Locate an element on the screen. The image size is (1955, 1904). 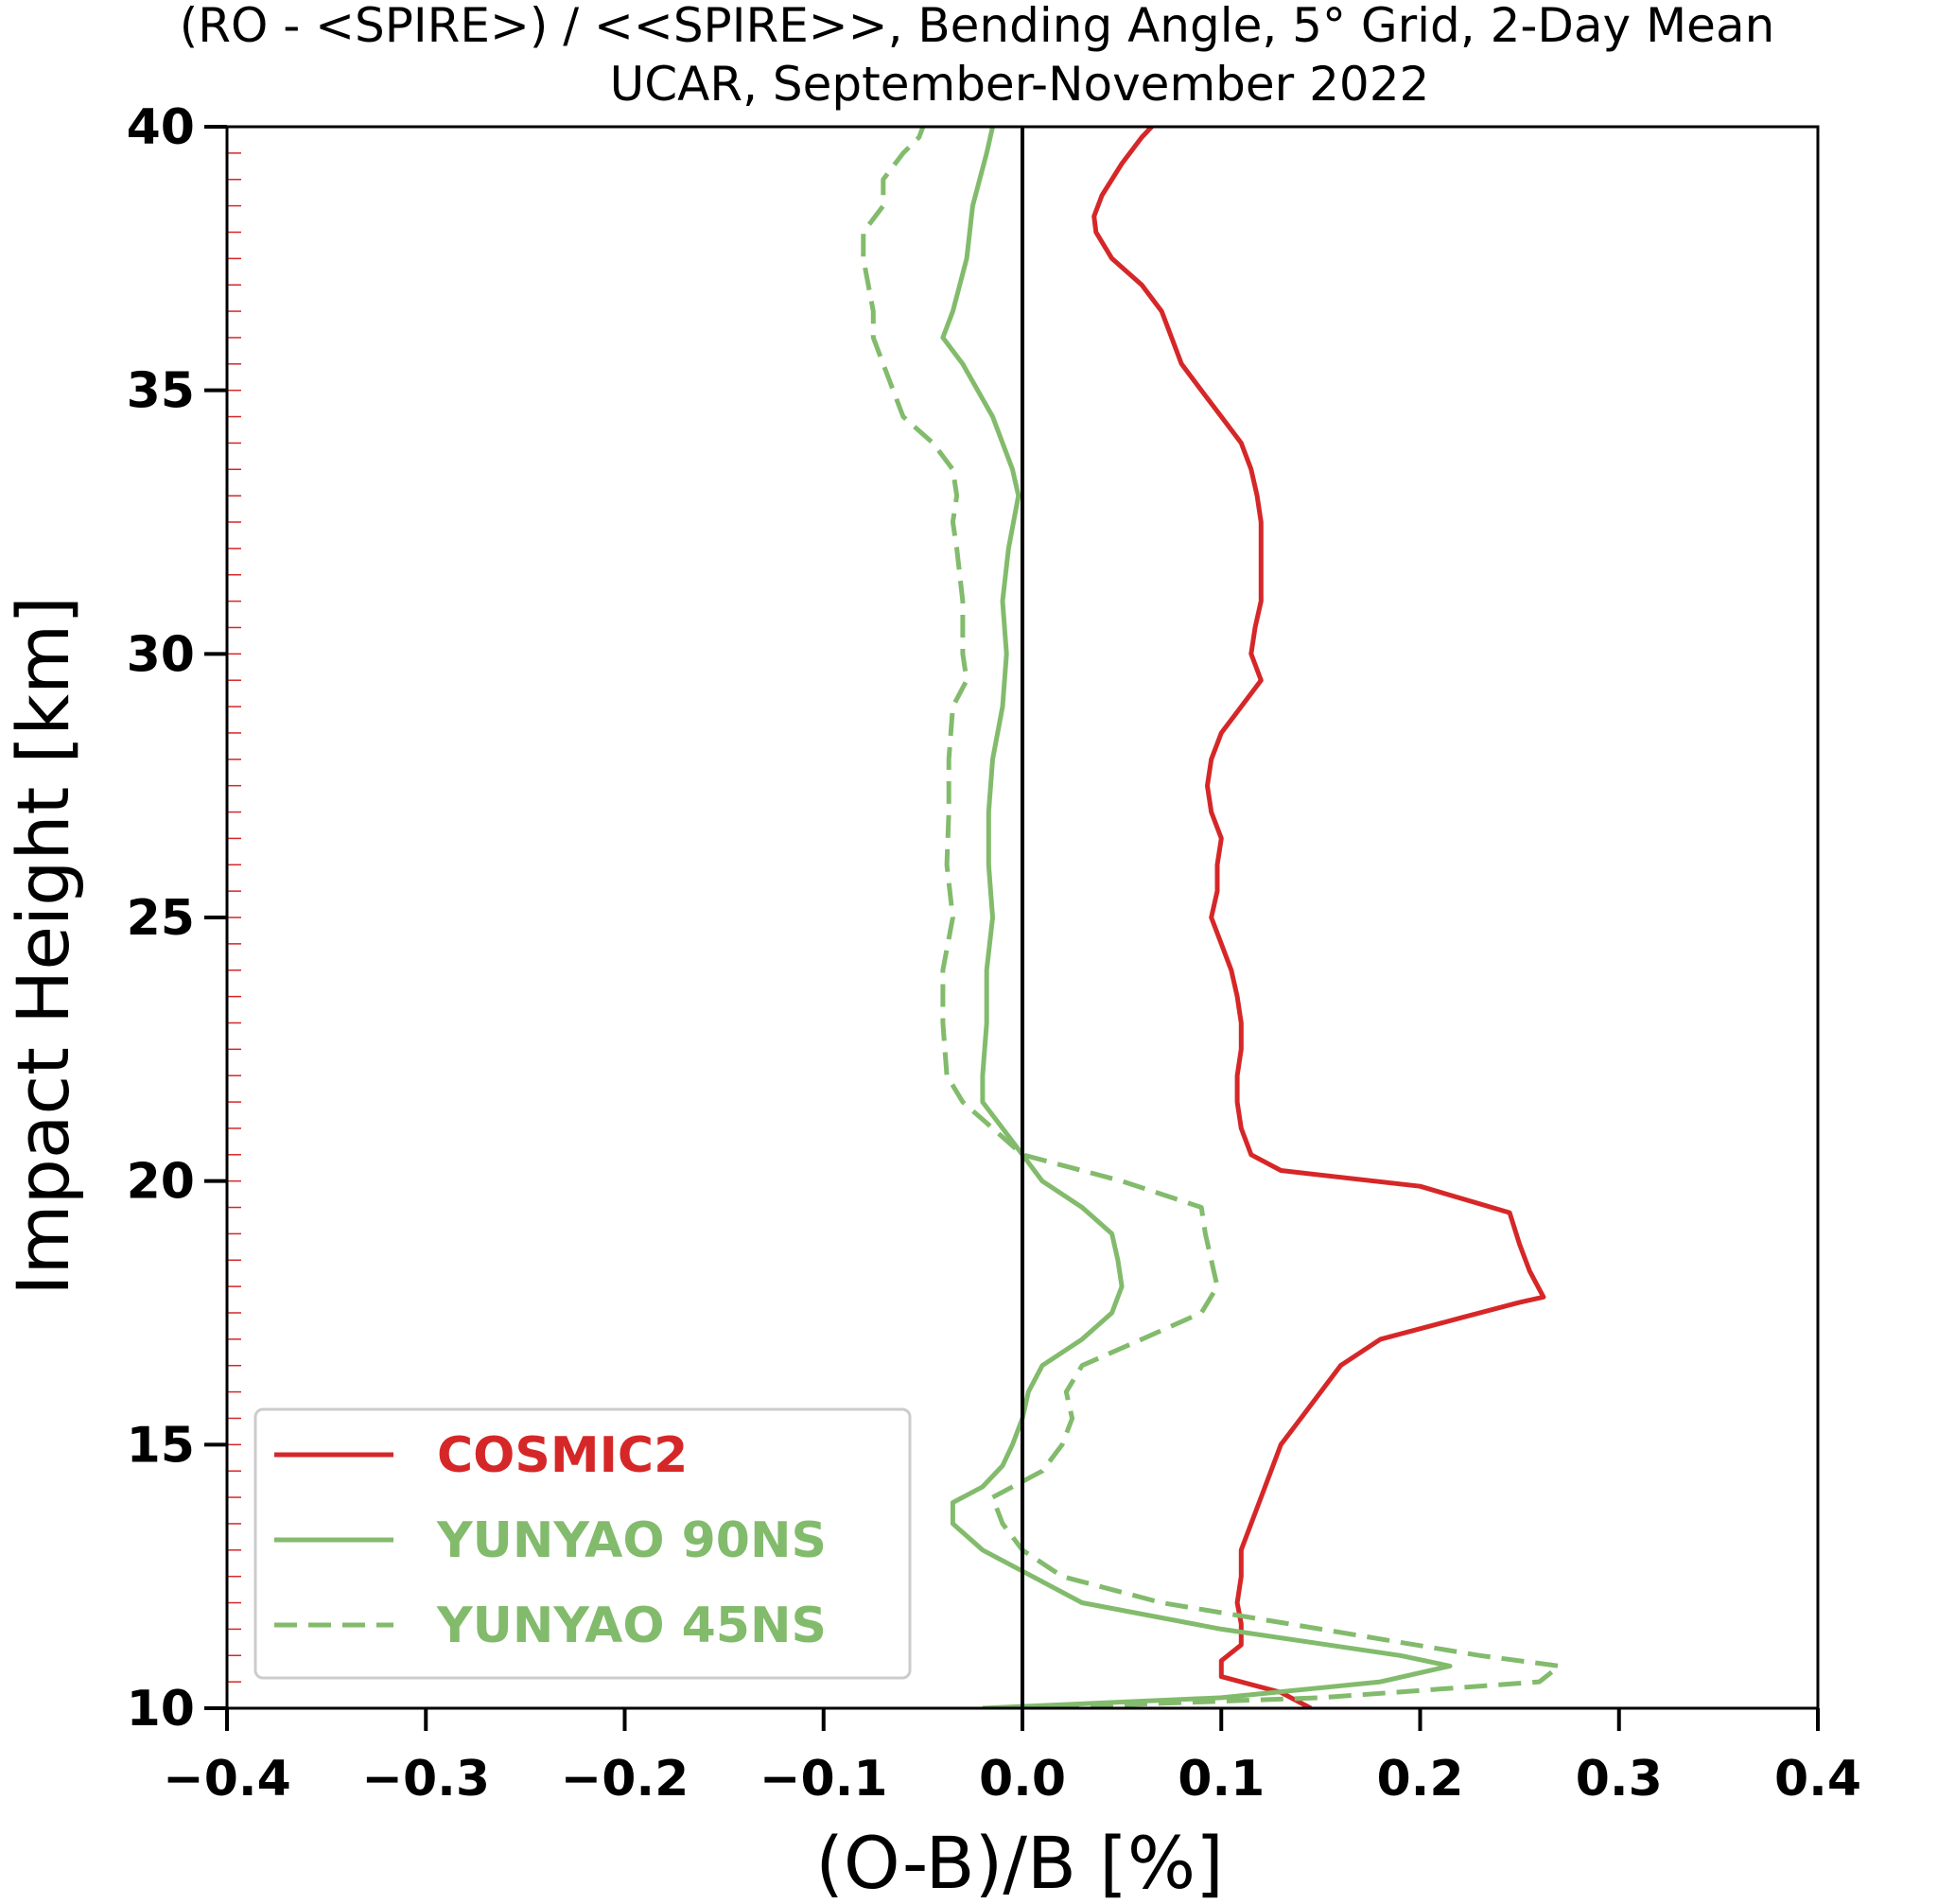
legend-label: YUNYAO 45NS is located at coordinates (631, 1626).